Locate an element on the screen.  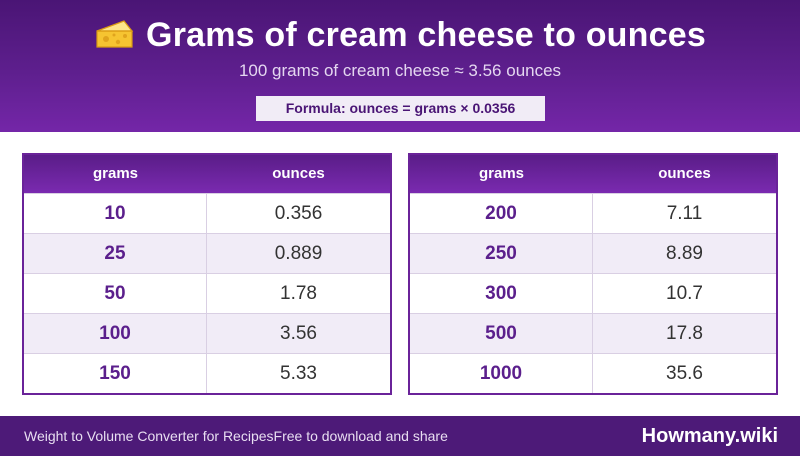
table-row: 25 0.889 is located at coordinates (207, 253).